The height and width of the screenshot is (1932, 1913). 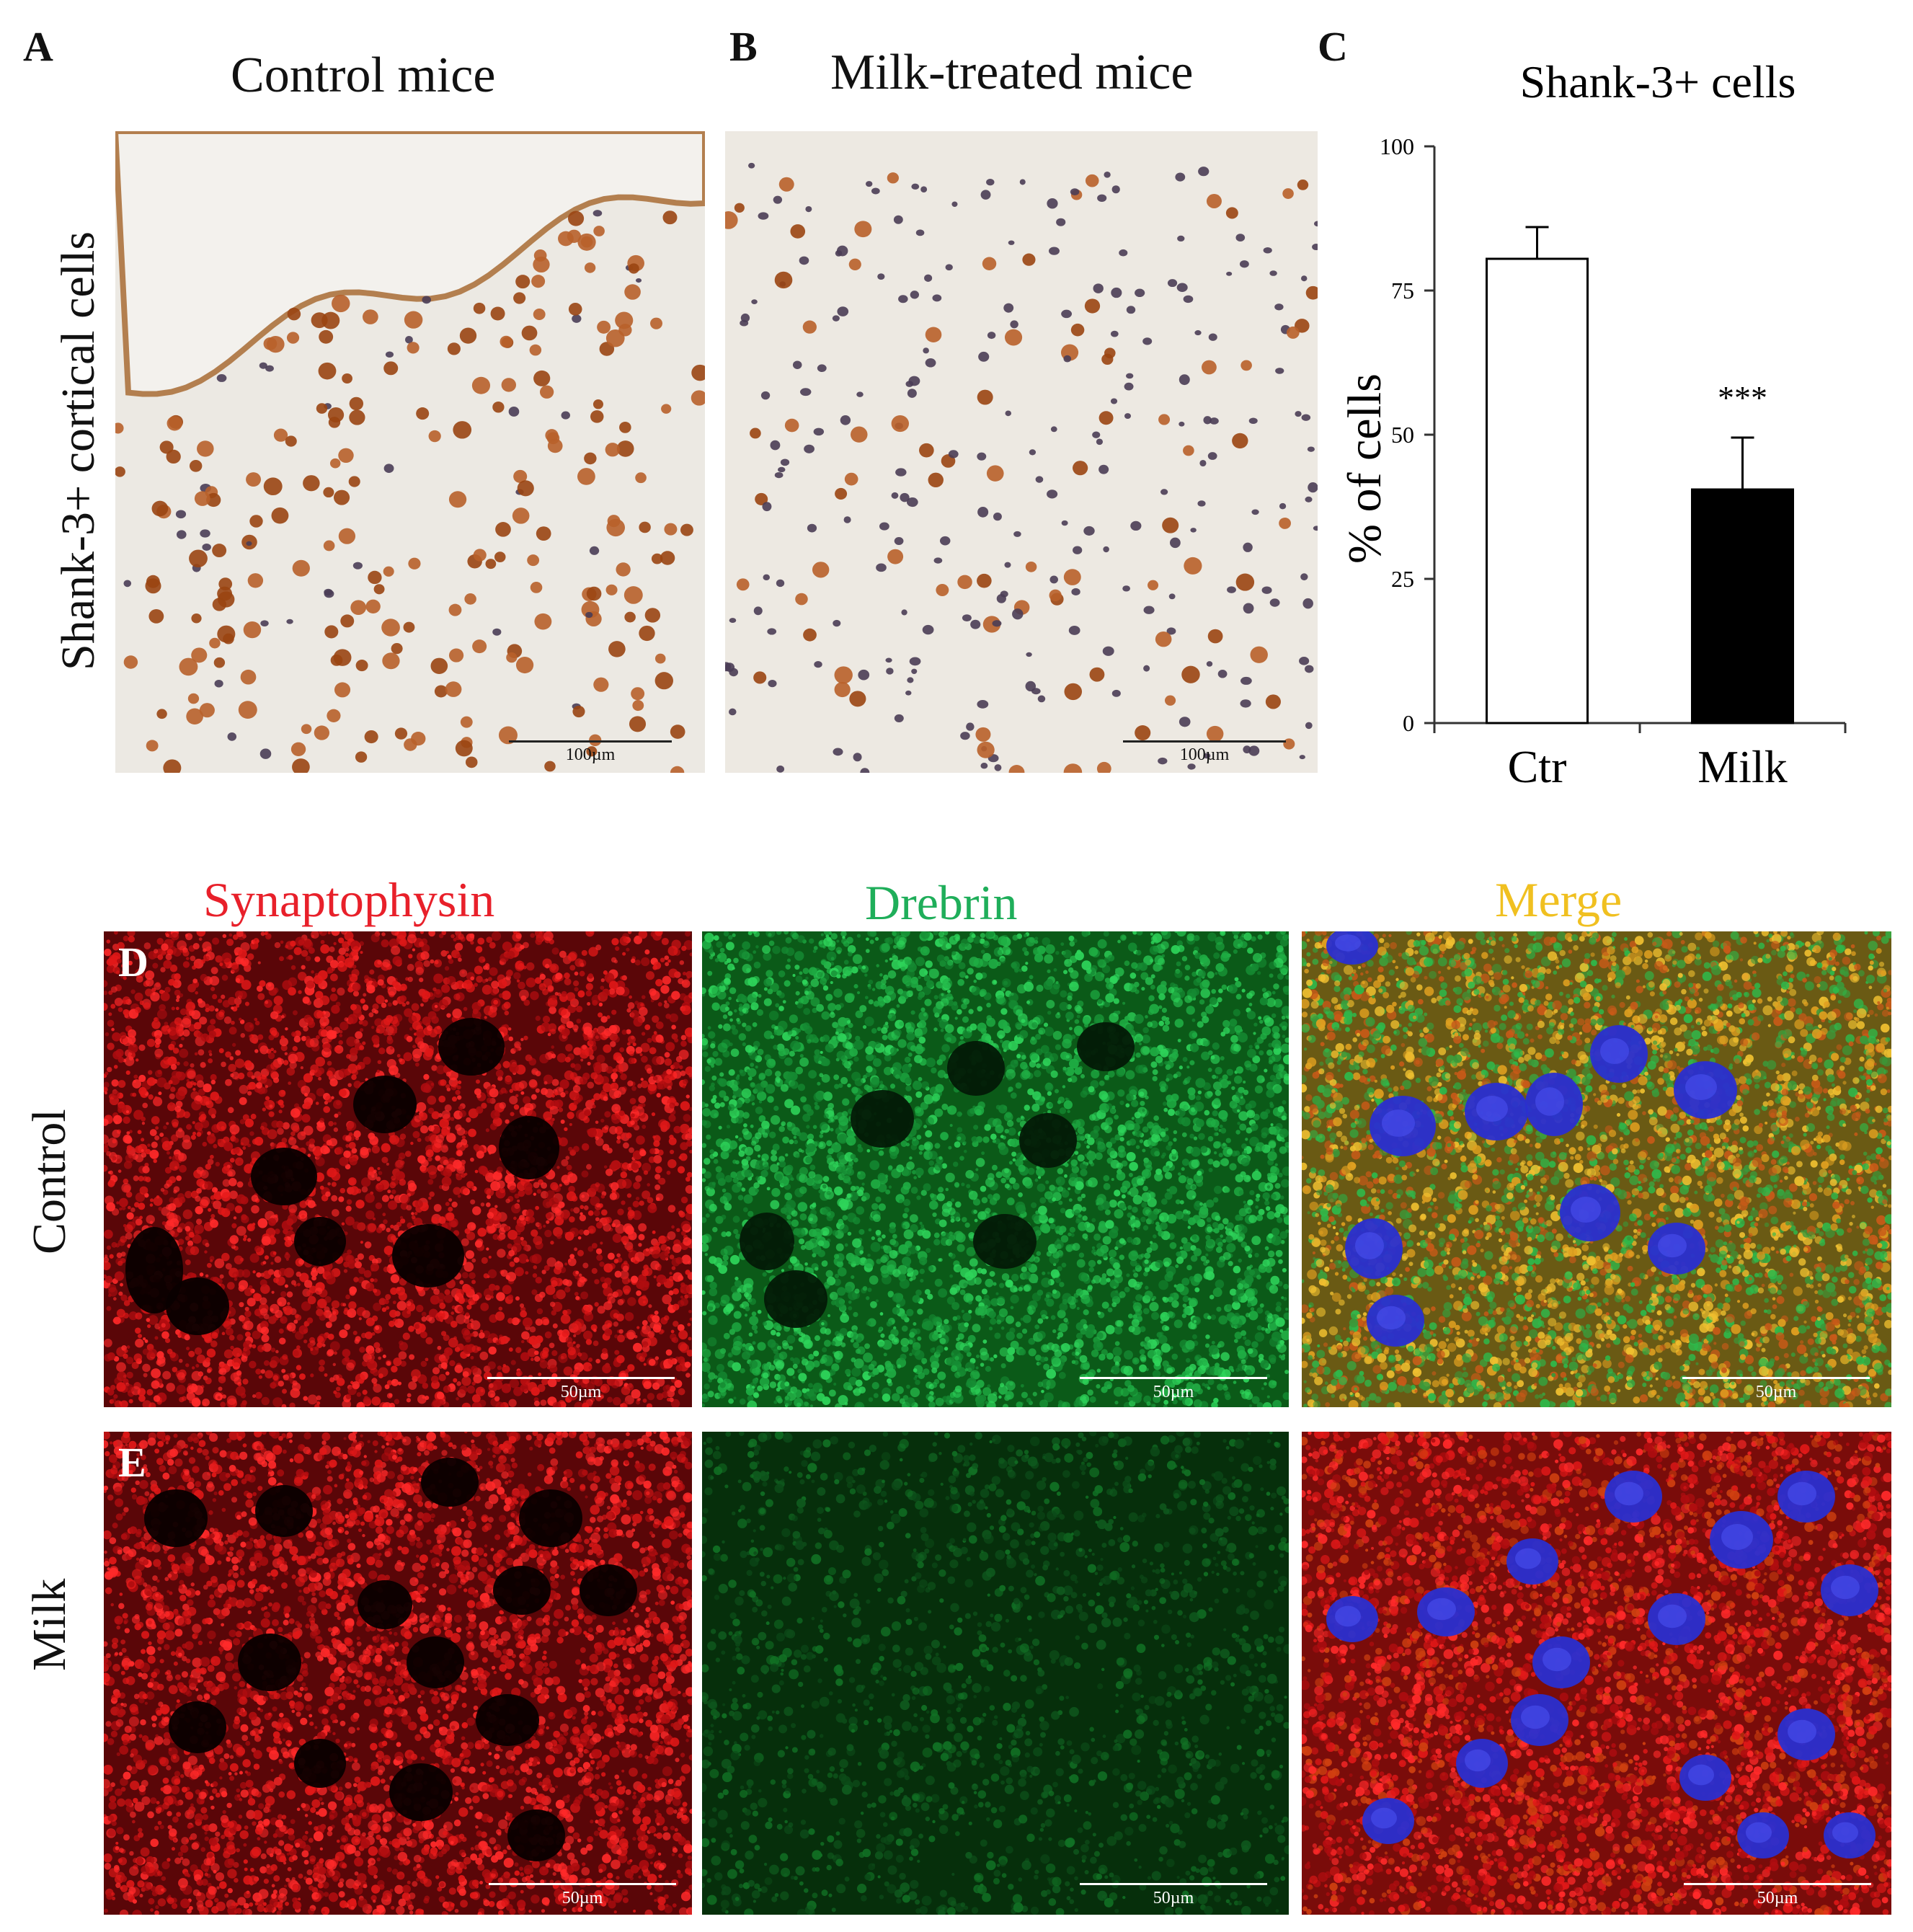 I want to click on ihc-milk-micrograph: 100µm, so click(x=1021, y=452).